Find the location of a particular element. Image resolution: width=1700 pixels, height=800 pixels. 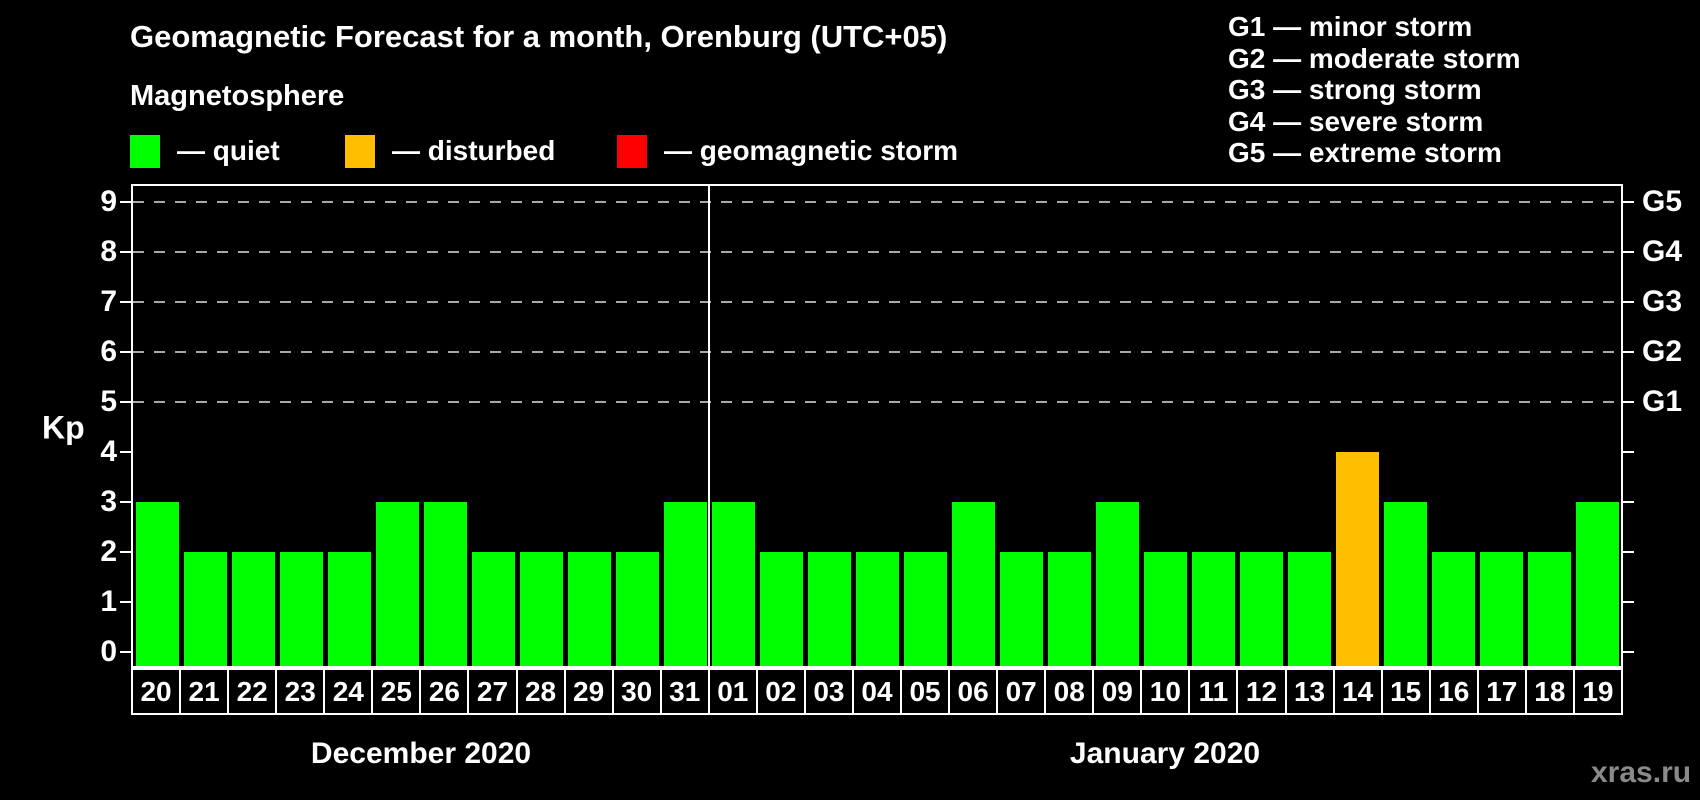

date-cell-18: 18 is located at coordinates (1548, 691).